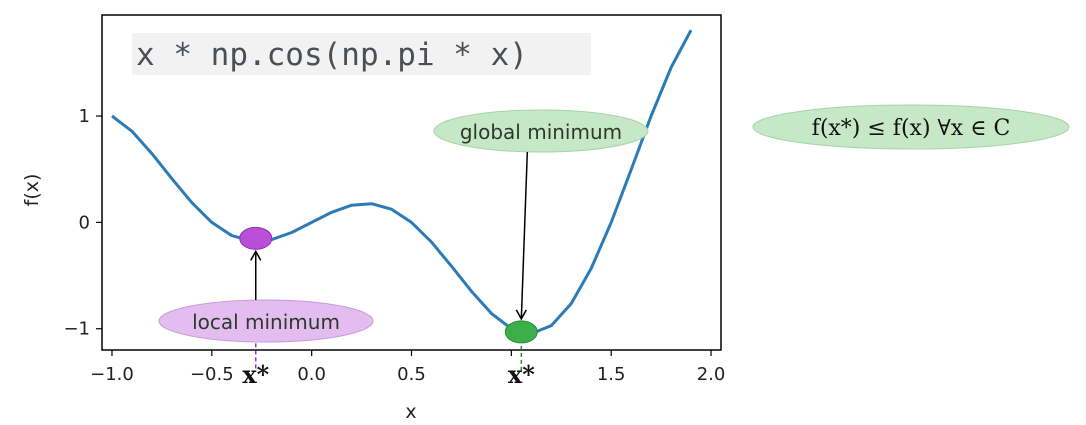  Describe the element at coordinates (332, 55) in the screenshot. I see `chart-title: x * np.cos(np.pi * x)` at that location.